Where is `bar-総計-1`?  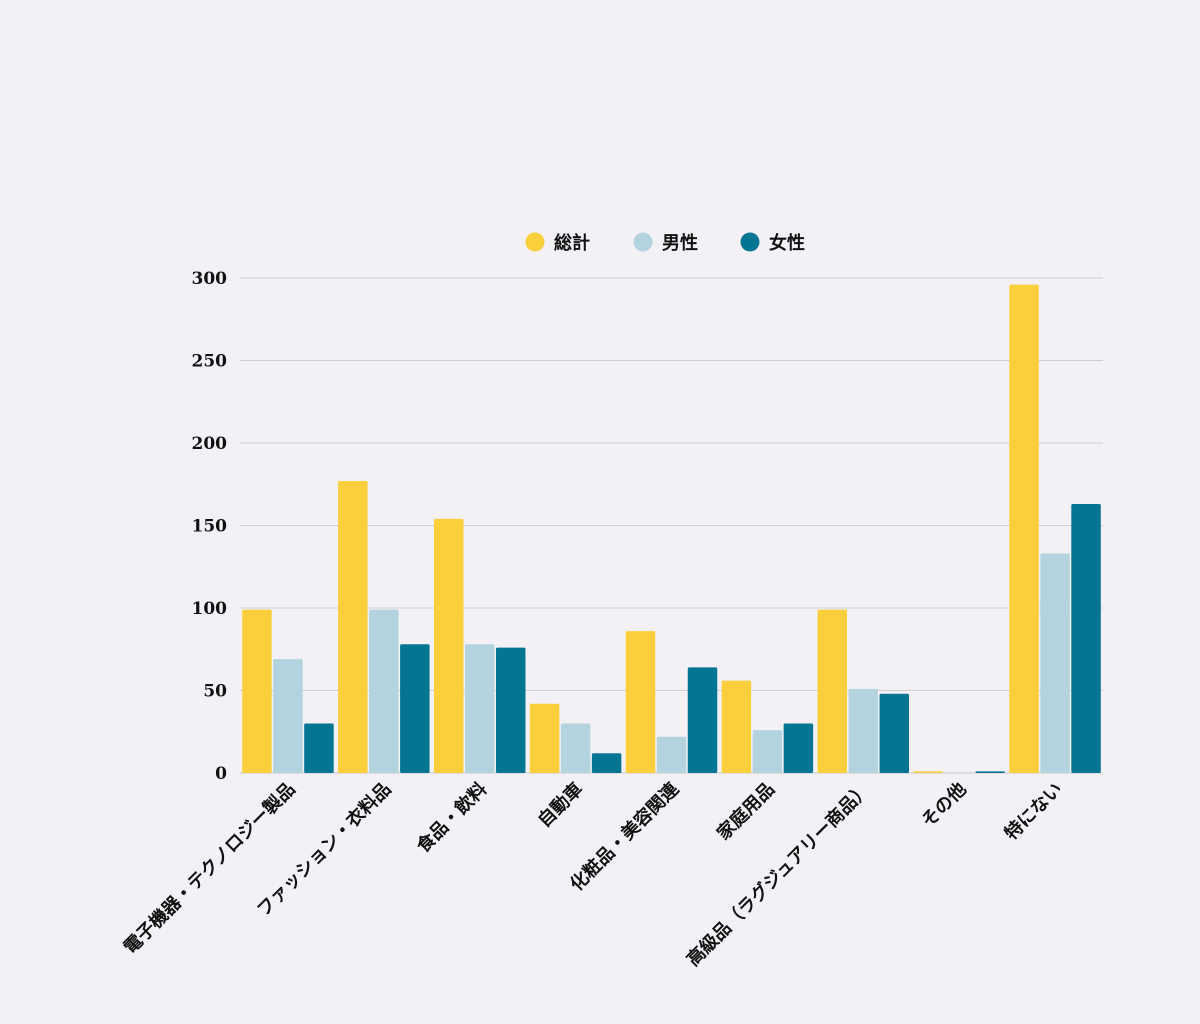
bar-総計-1 is located at coordinates (353, 626).